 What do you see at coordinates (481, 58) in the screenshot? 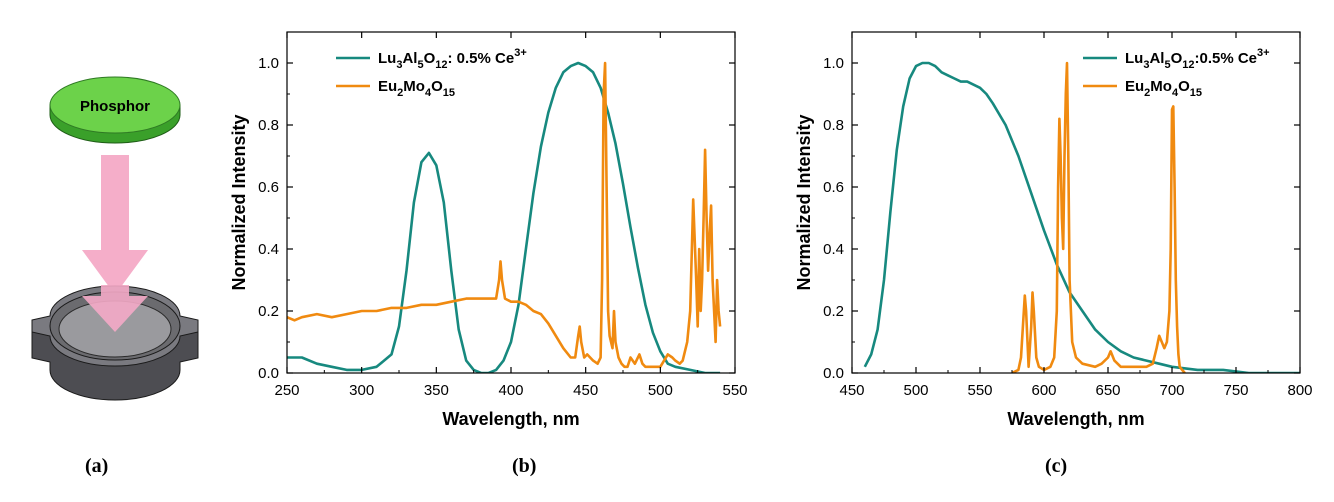
I see `legend-text-part: : 0.5% Ce` at bounding box center [481, 58].